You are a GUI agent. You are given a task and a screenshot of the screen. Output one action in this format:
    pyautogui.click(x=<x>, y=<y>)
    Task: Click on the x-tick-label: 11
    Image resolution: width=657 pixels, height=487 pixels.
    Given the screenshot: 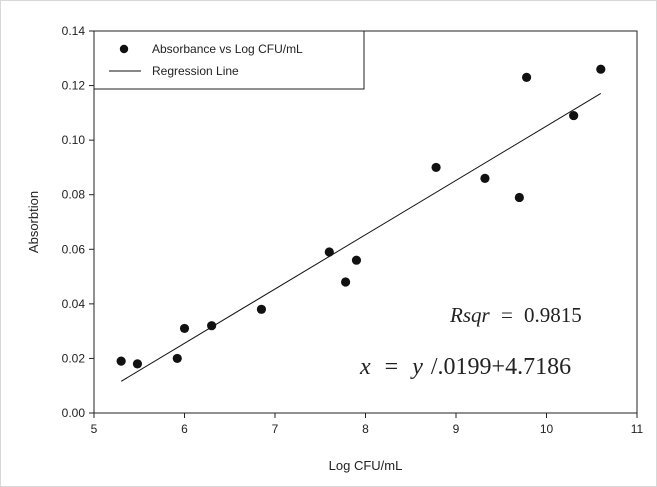 What is the action you would take?
    pyautogui.click(x=637, y=429)
    